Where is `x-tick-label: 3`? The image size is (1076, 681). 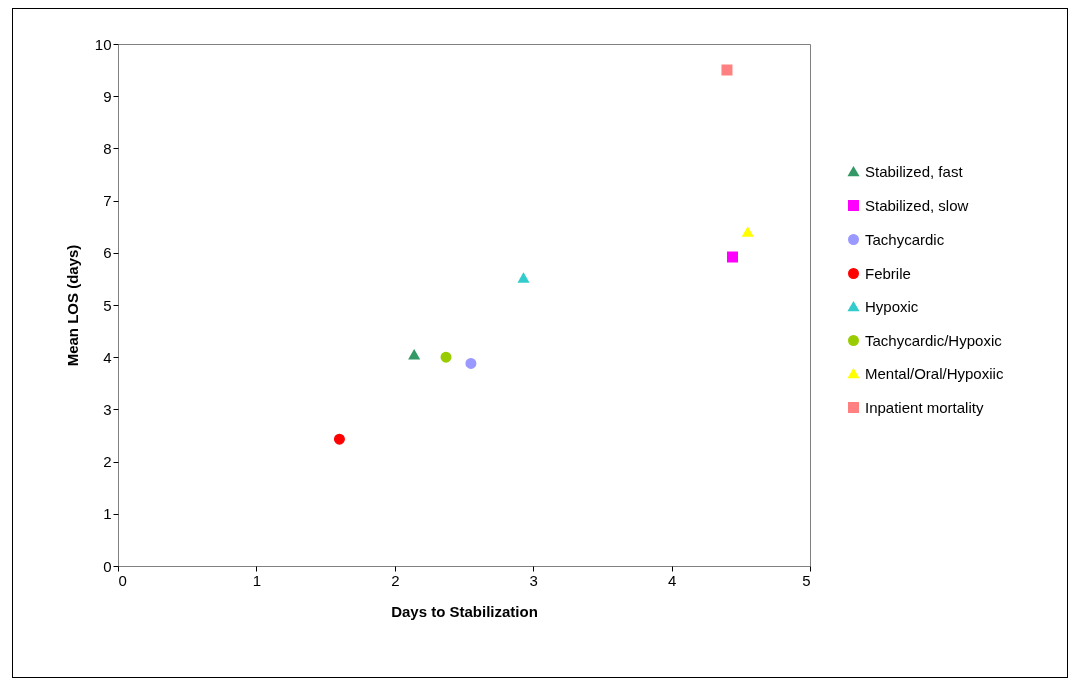
x-tick-label: 3 is located at coordinates (533, 580).